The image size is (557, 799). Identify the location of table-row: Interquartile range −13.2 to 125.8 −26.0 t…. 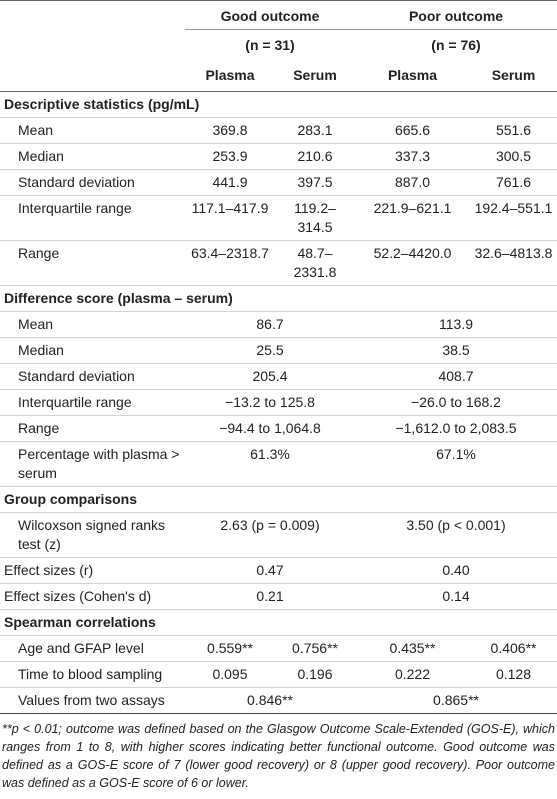
(278, 402).